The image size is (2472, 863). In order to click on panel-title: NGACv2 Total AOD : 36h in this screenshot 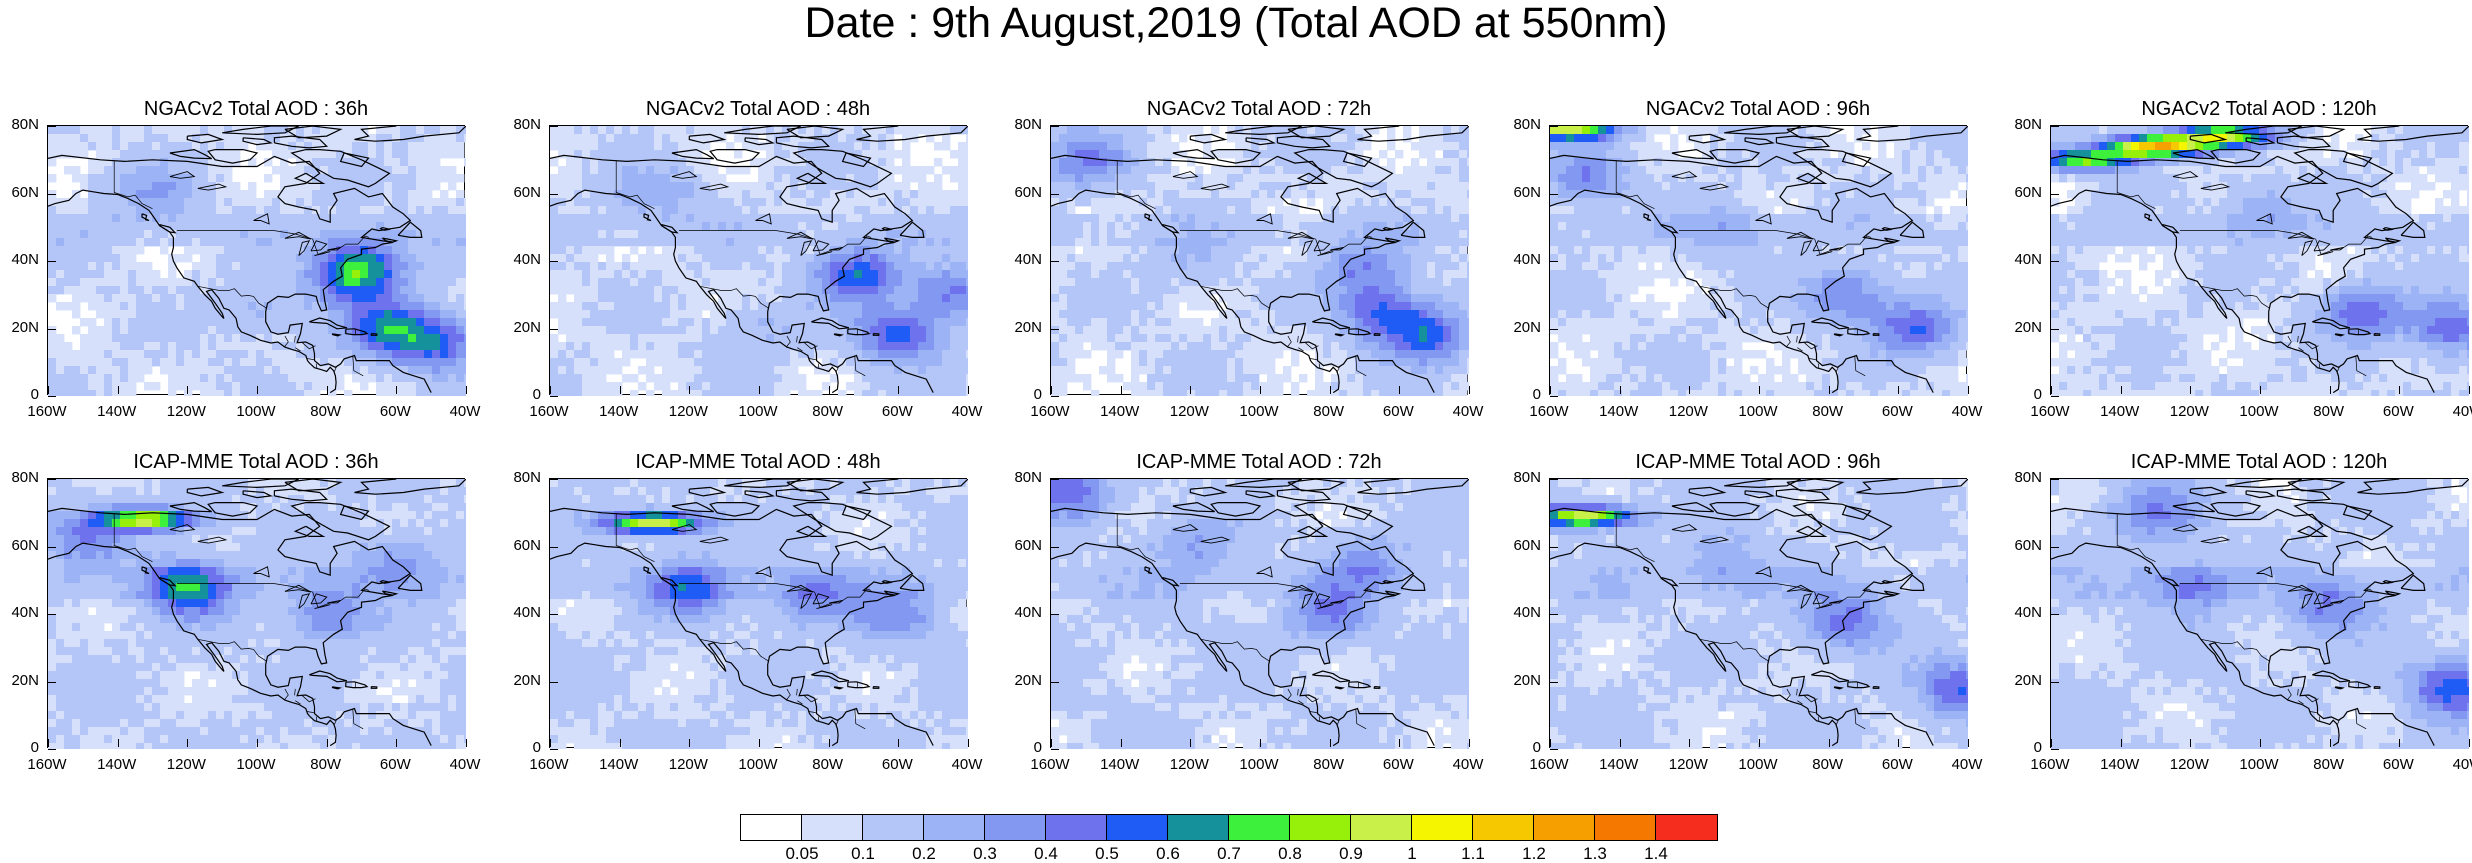, I will do `click(256, 109)`.